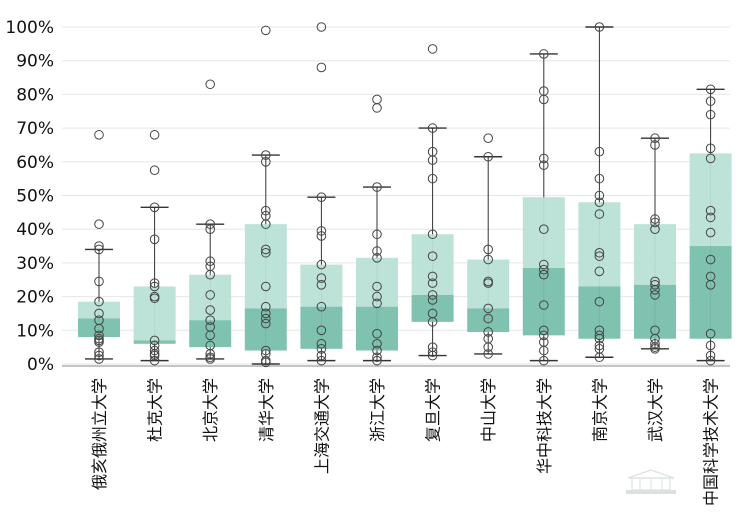 This screenshot has width=738, height=522. Describe the element at coordinates (155, 410) in the screenshot. I see `x-category-label: 杜克大学` at that location.